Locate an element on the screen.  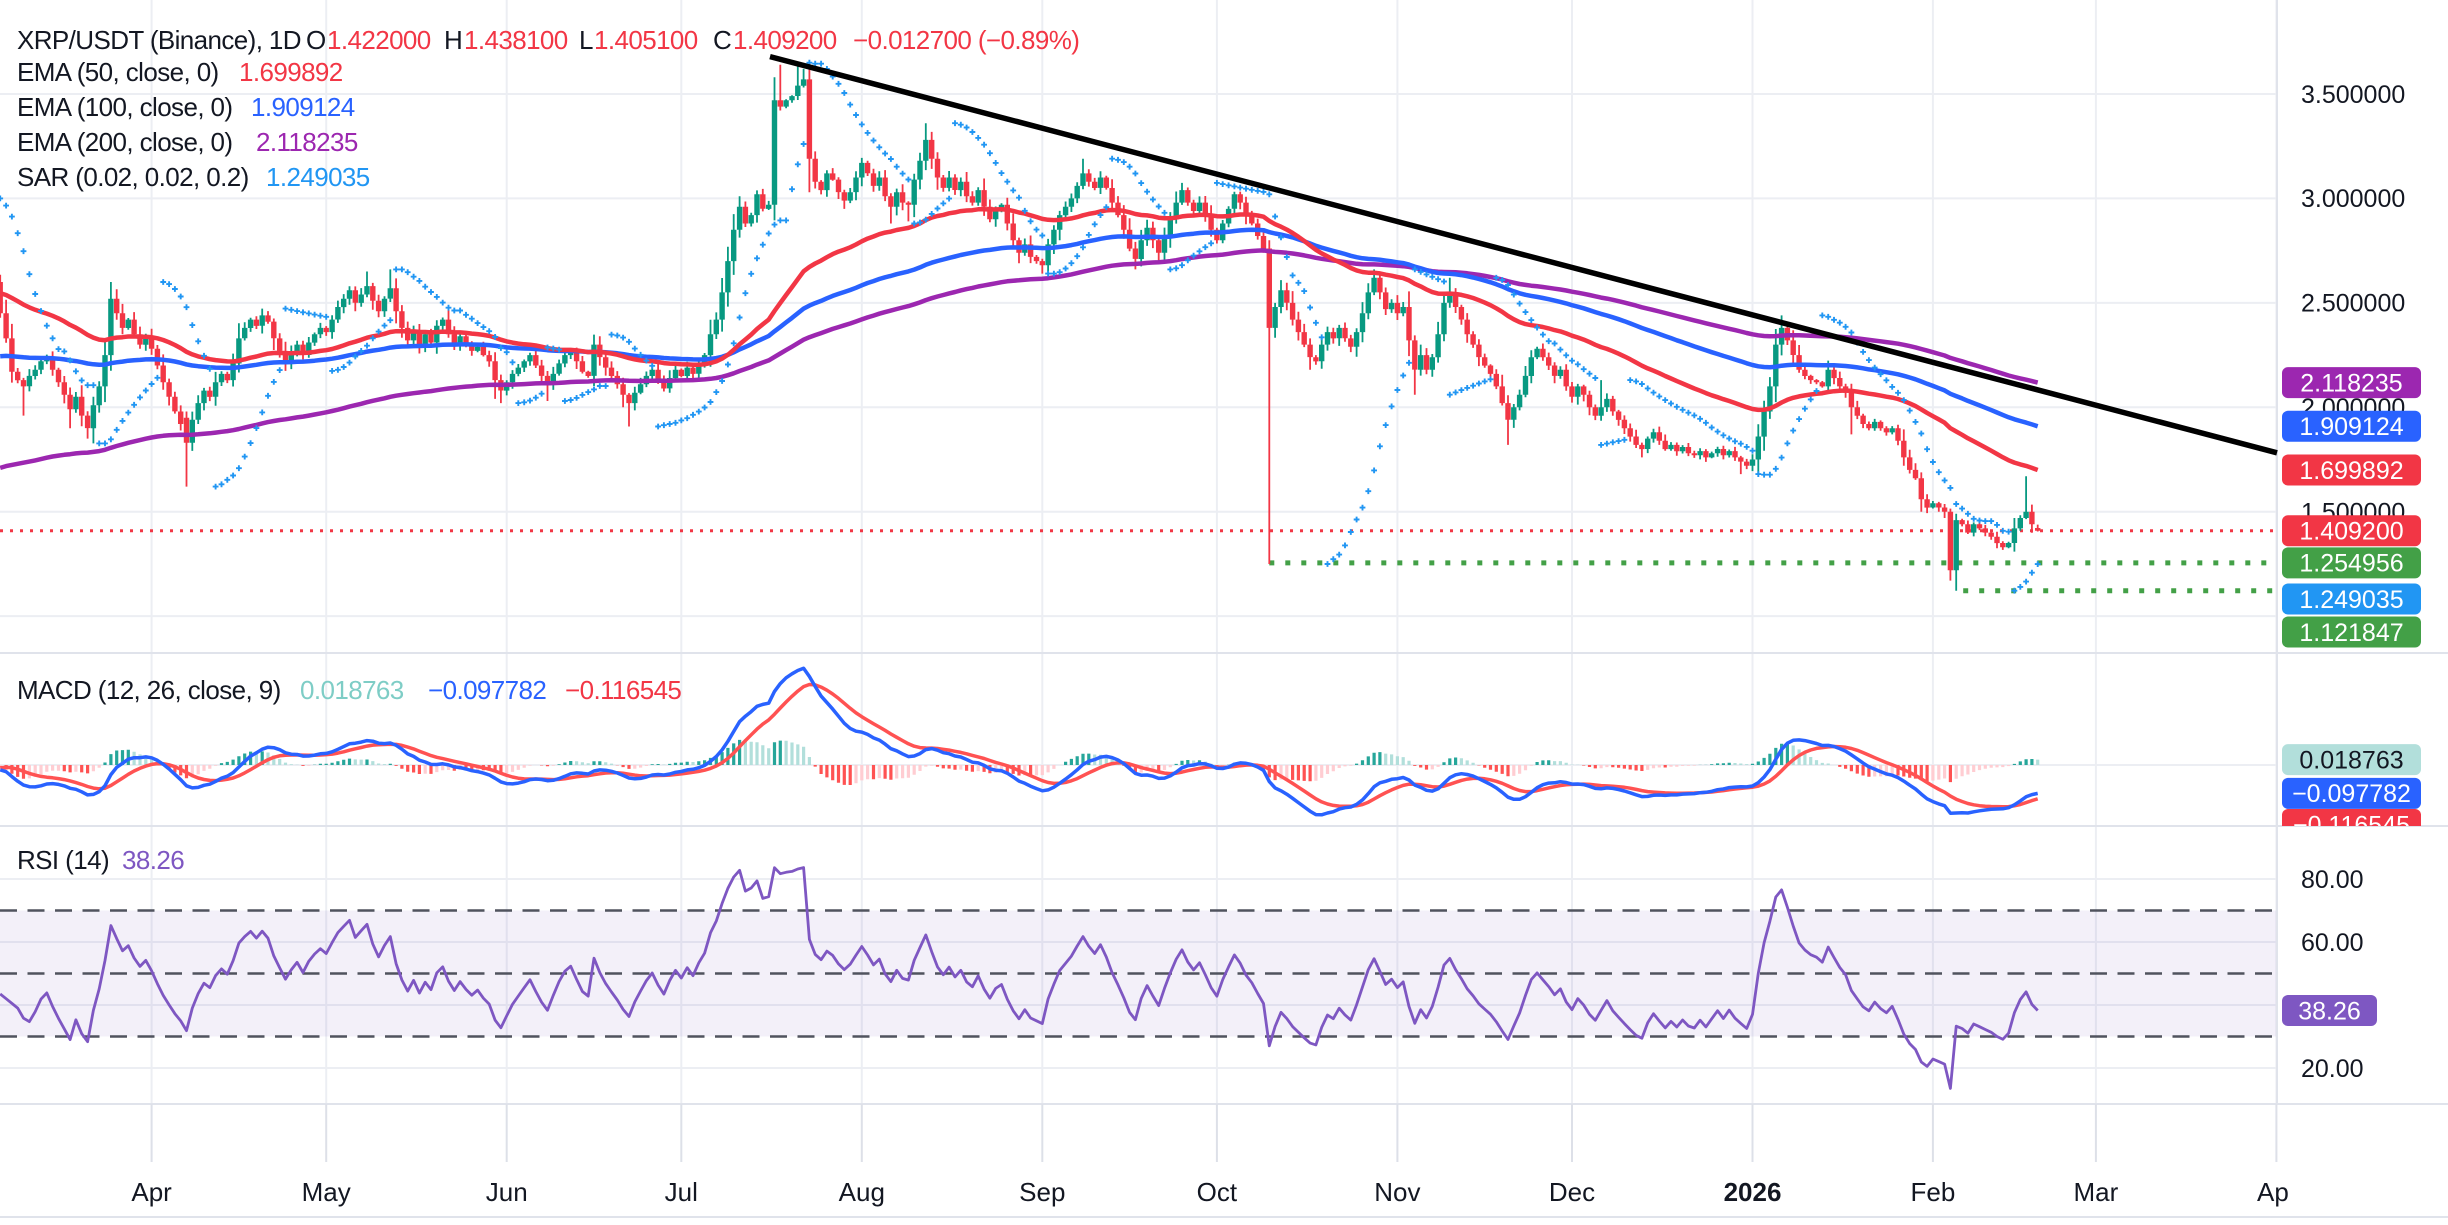
svg-text: 2.500000 is located at coordinates (2353, 304).